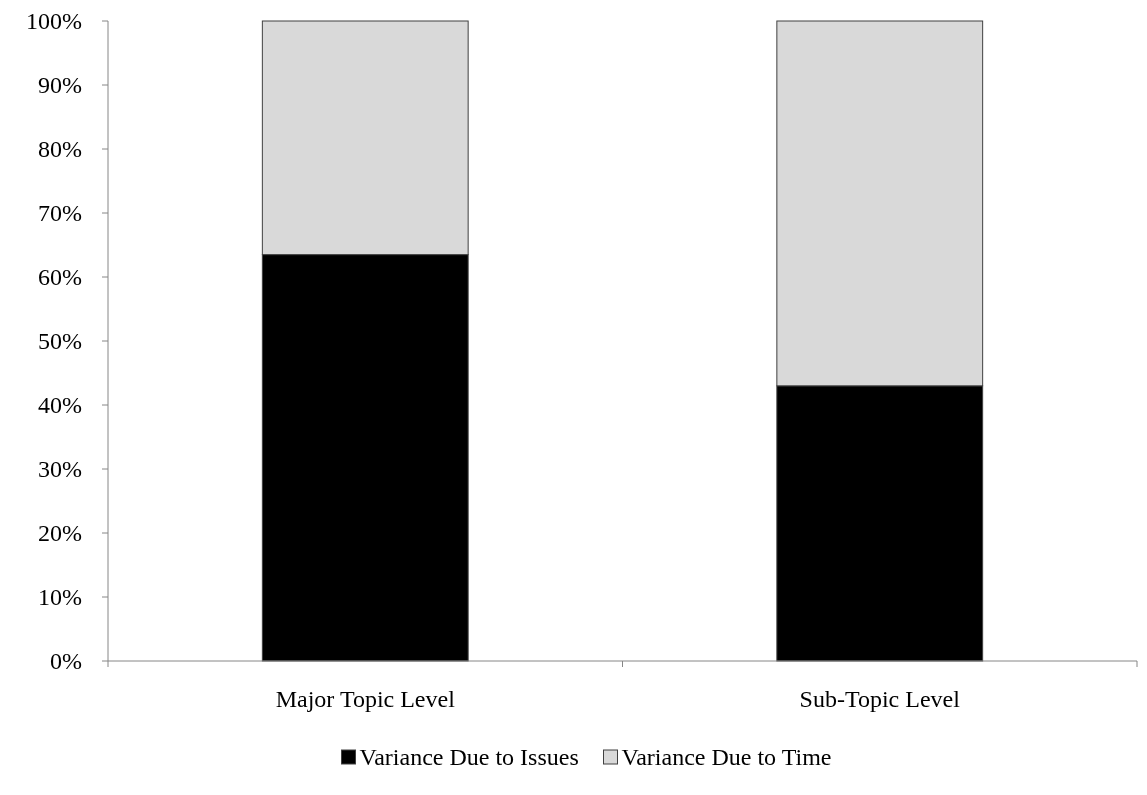 The image size is (1147, 795). Describe the element at coordinates (365, 699) in the screenshot. I see `x-tick-label: Major Topic Level` at that location.